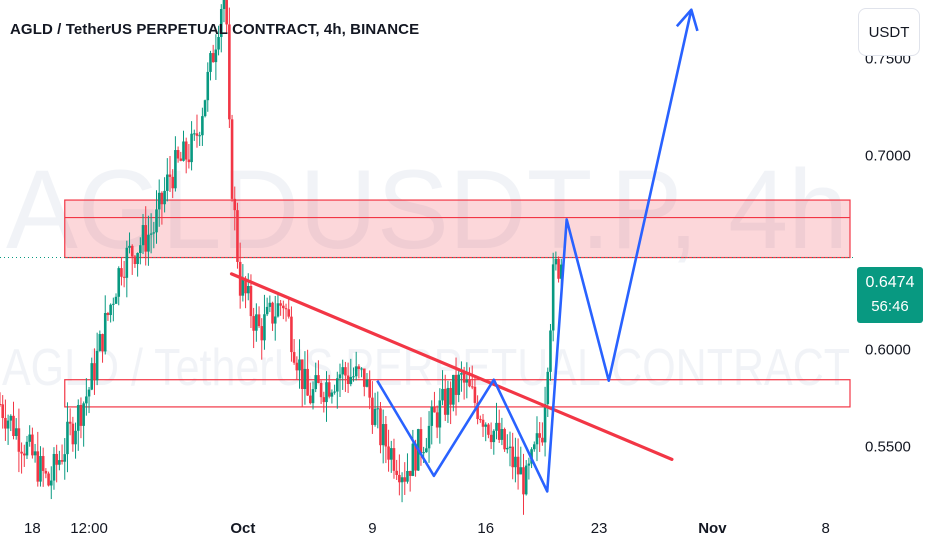 This screenshot has width=932, height=550. Describe the element at coordinates (485, 528) in the screenshot. I see `x-tick-label: 16` at that location.